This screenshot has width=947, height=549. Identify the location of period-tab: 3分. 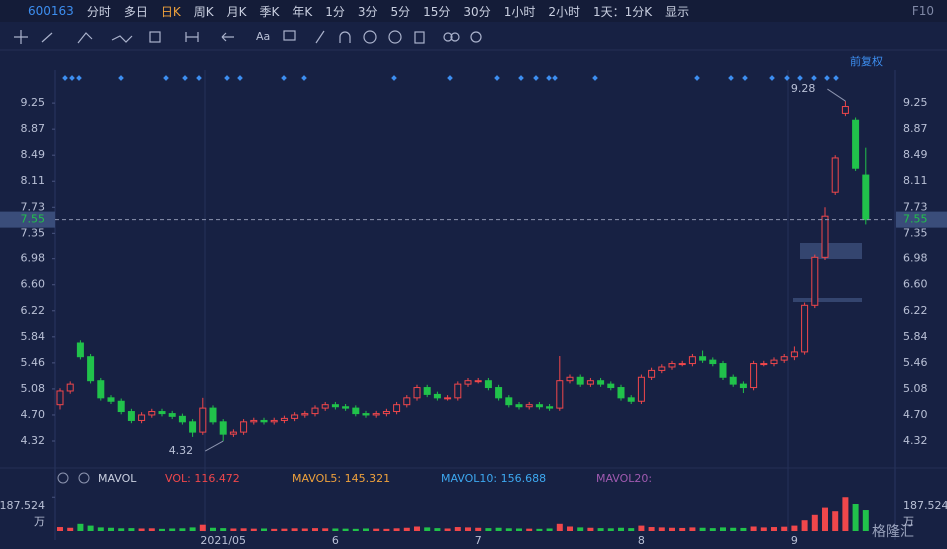
(367, 11).